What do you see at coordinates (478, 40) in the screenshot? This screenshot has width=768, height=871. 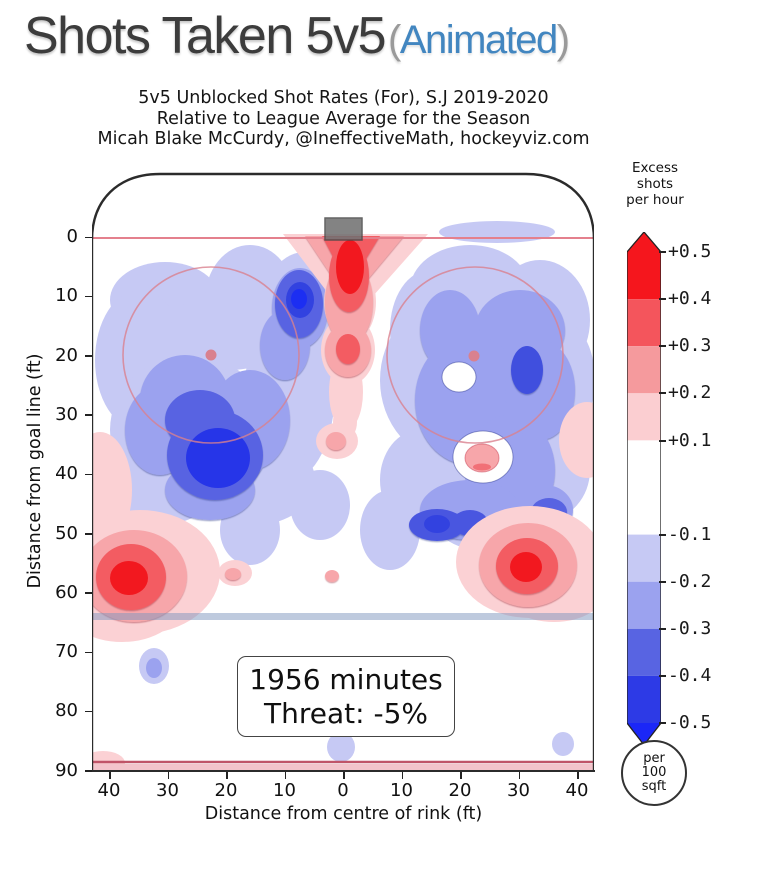 I see `animated-link: Animated` at bounding box center [478, 40].